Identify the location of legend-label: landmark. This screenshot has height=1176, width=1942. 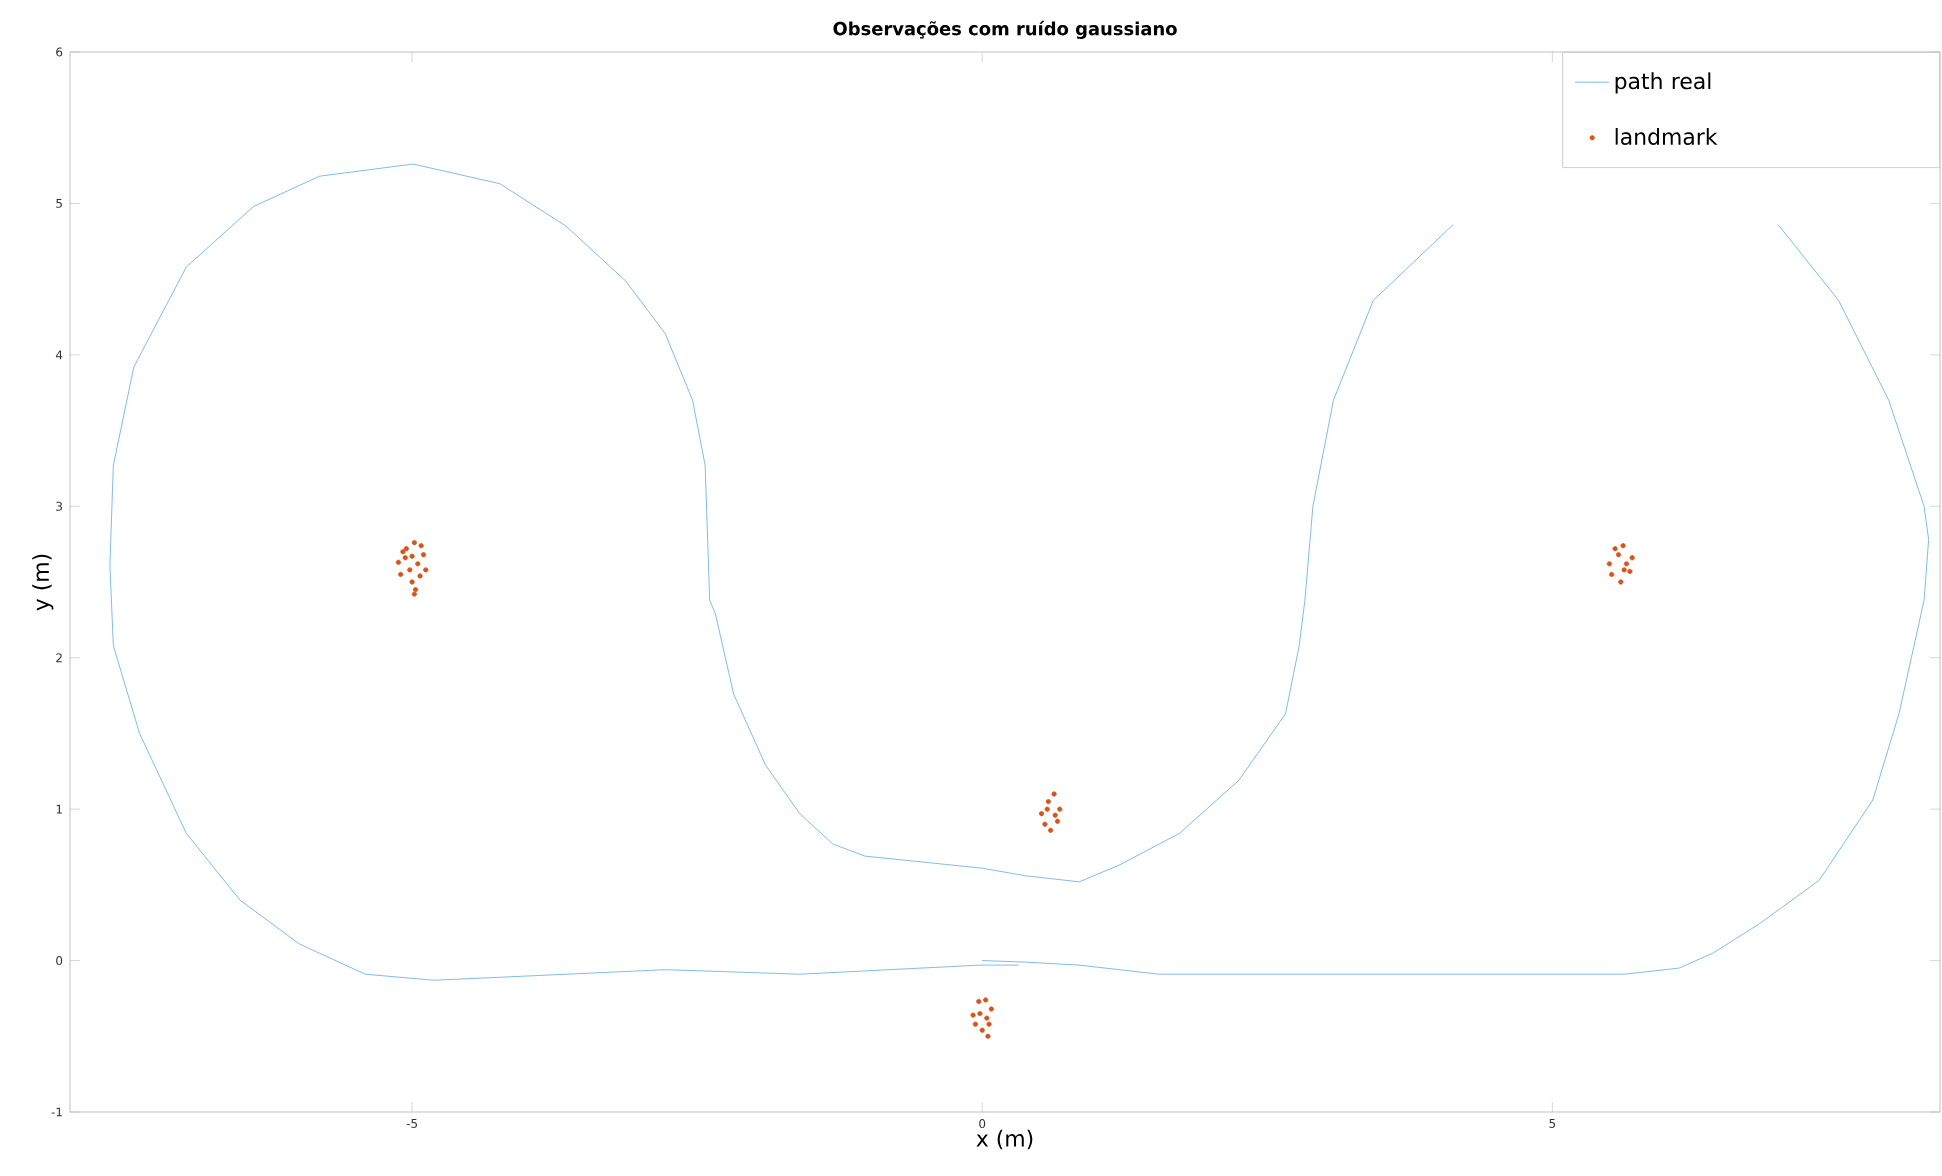
(1666, 136).